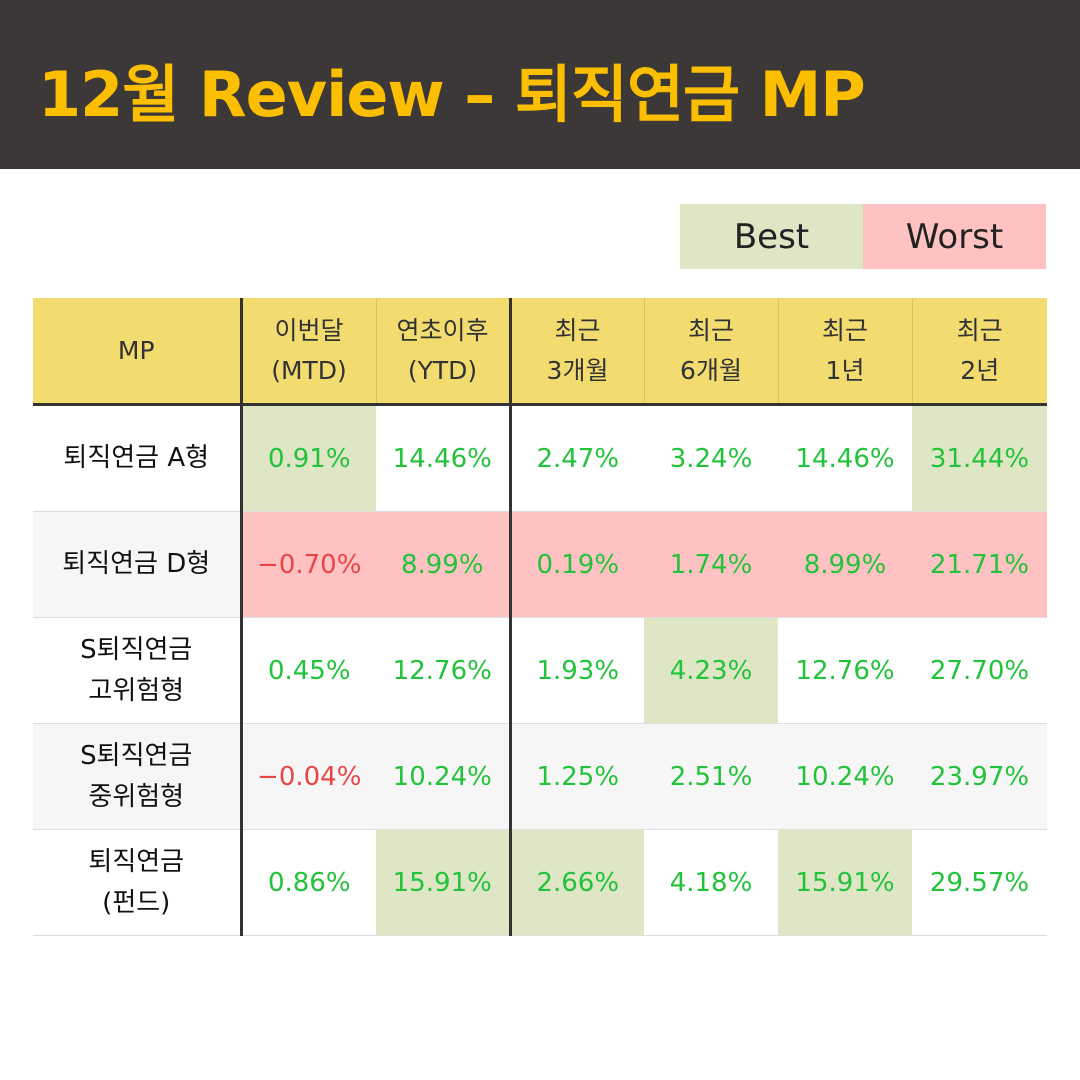 The width and height of the screenshot is (1080, 1080). What do you see at coordinates (711, 370) in the screenshot?
I see `column-header-line: 6개월` at bounding box center [711, 370].